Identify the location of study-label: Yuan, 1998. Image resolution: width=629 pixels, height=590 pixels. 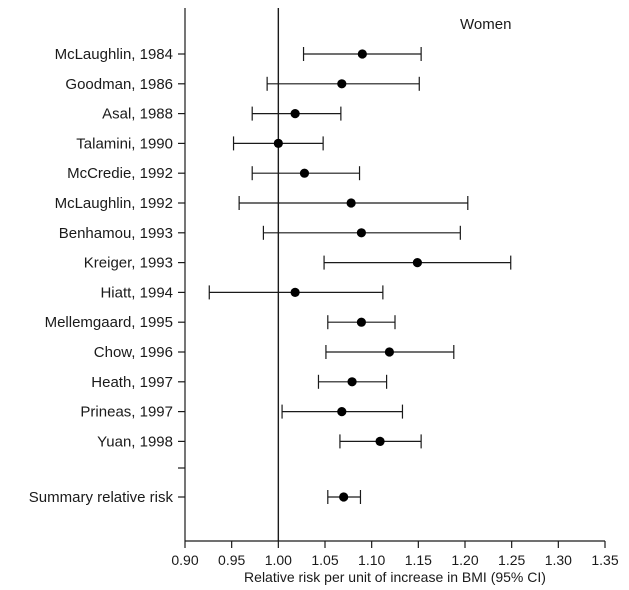
(135, 441).